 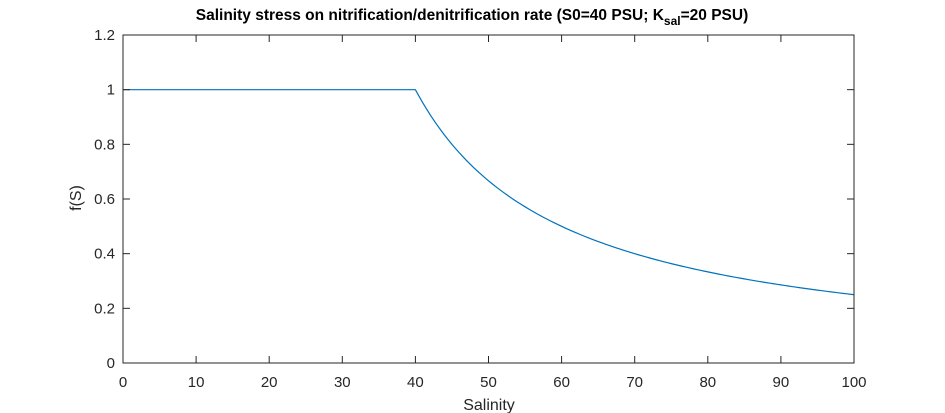 What do you see at coordinates (853, 382) in the screenshot?
I see `x-tick-label: 100` at bounding box center [853, 382].